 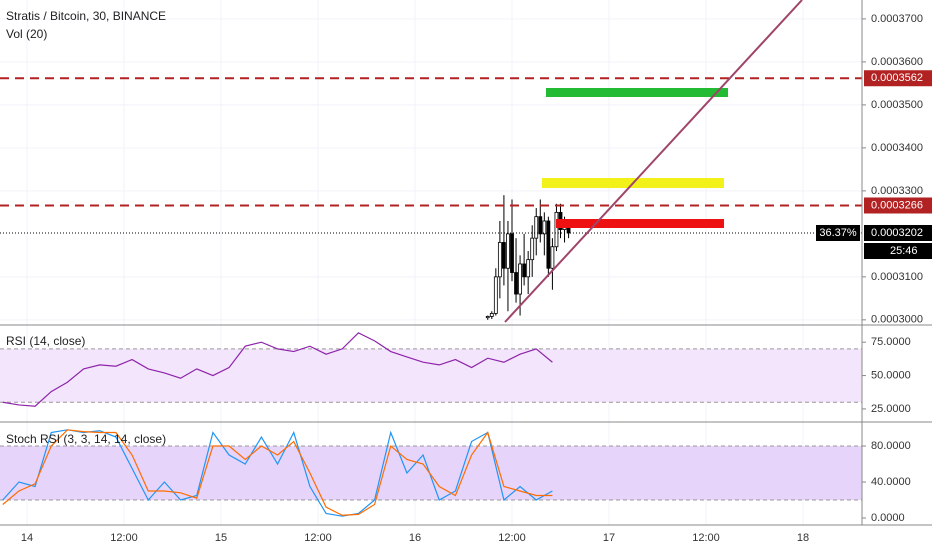 I want to click on countdown-box, so click(x=898, y=251).